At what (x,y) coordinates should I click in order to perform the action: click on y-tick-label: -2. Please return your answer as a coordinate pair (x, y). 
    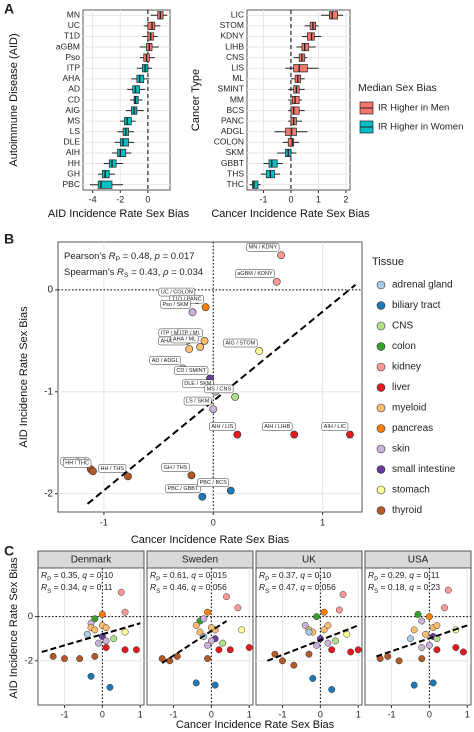
    Looking at the image, I should click on (29, 660).